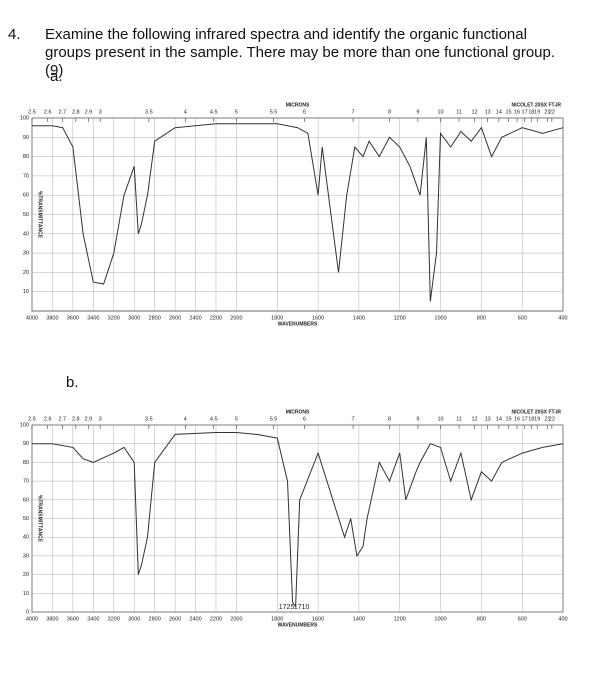 The height and width of the screenshot is (700, 605). I want to click on x-tick-label: 3800, so click(52, 619).